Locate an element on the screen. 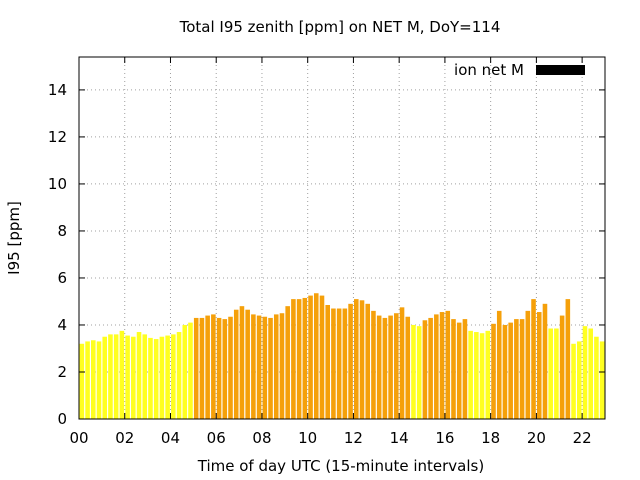 The image size is (640, 480). x-tick-label: 14 is located at coordinates (399, 438).